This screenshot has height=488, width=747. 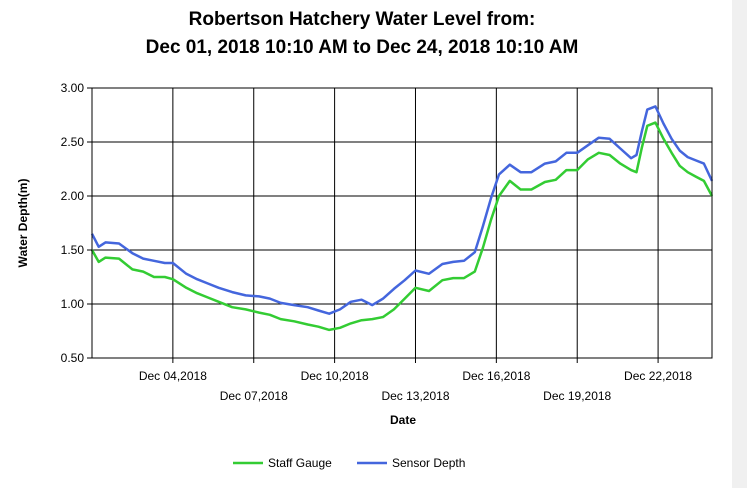 What do you see at coordinates (577, 396) in the screenshot?
I see `x-tick-label: Dec 19,2018` at bounding box center [577, 396].